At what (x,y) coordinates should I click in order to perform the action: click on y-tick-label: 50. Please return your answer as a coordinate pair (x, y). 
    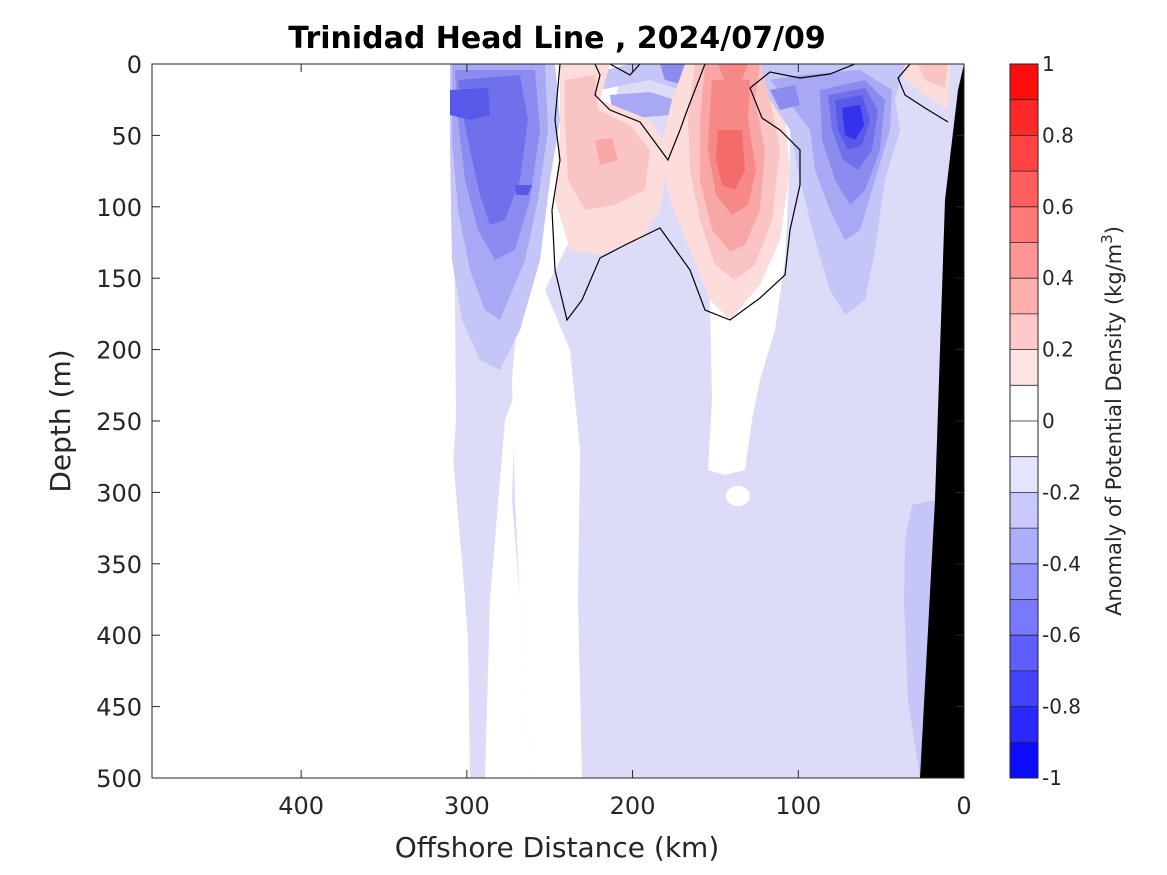
    Looking at the image, I should click on (126, 136).